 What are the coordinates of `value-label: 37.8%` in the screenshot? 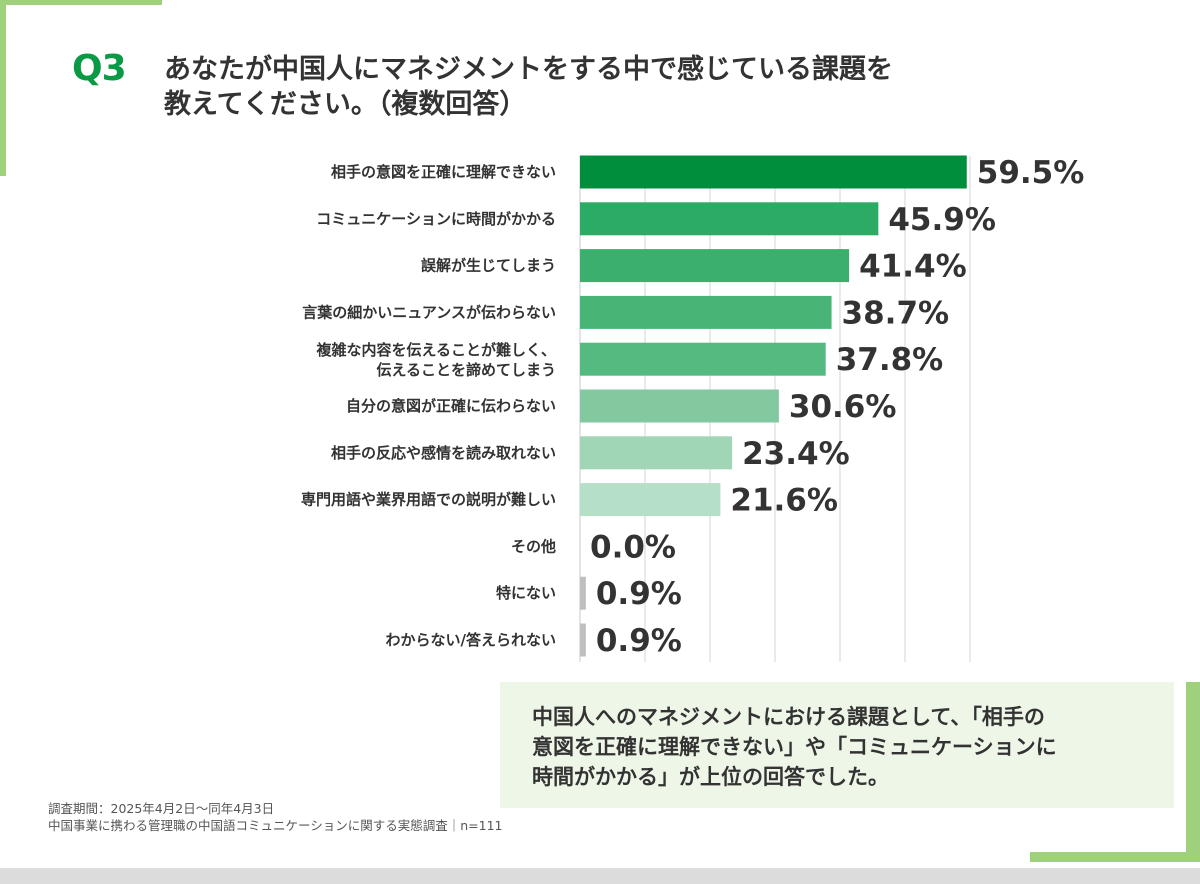 It's located at (890, 360).